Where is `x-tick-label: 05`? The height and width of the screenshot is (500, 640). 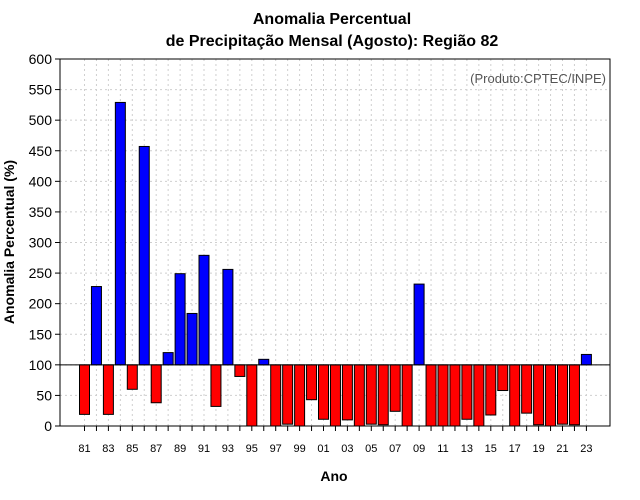 x-tick-label: 05 is located at coordinates (371, 449).